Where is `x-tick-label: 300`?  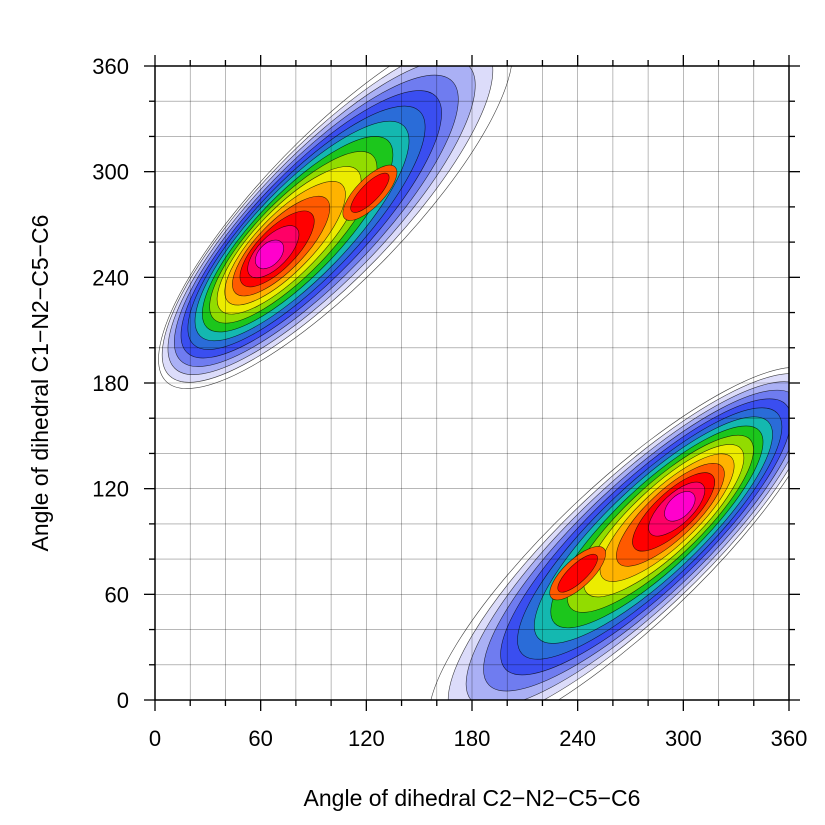
x-tick-label: 300 is located at coordinates (683, 738).